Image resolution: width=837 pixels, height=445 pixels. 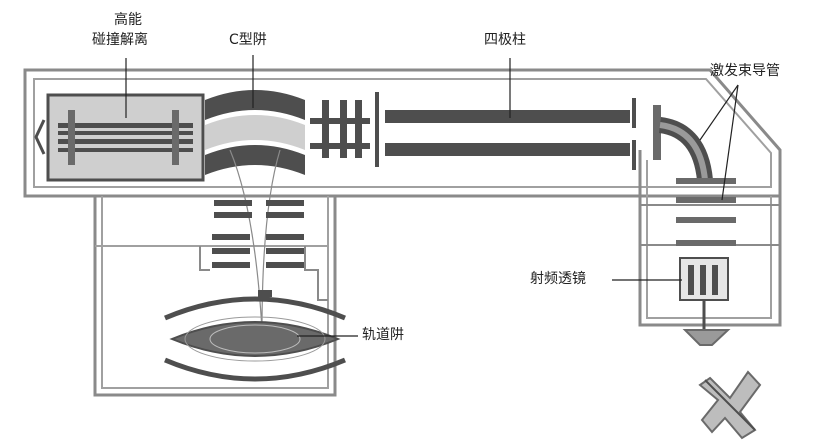 What do you see at coordinates (263, 273) in the screenshot?
I see `deflector-wires` at bounding box center [263, 273].